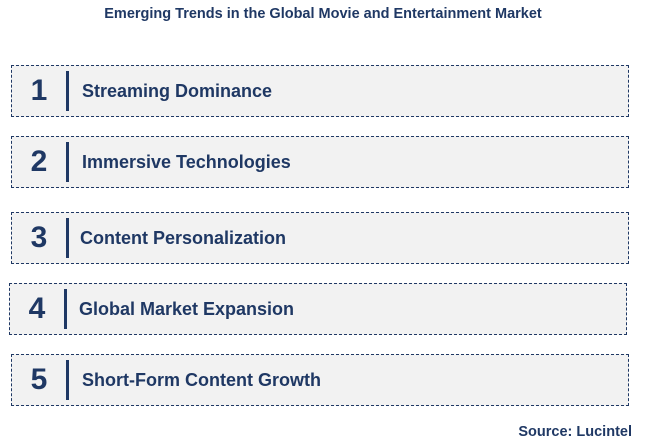 This screenshot has width=646, height=445. Describe the element at coordinates (201, 379) in the screenshot. I see `trend-label: Short-Form Content Growth` at that location.